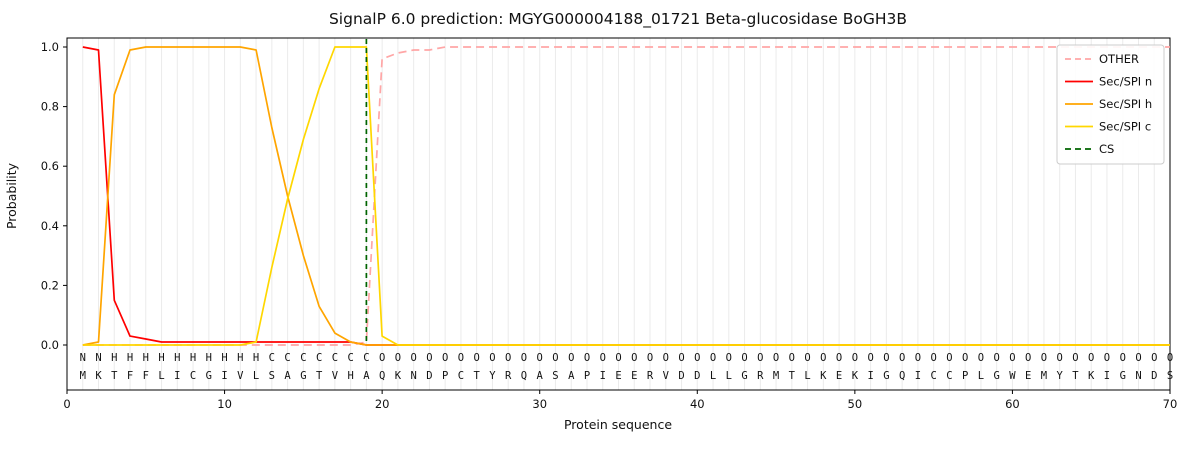 The width and height of the screenshot is (1200, 450). I want to click on sequence-letter: N, so click(413, 376).